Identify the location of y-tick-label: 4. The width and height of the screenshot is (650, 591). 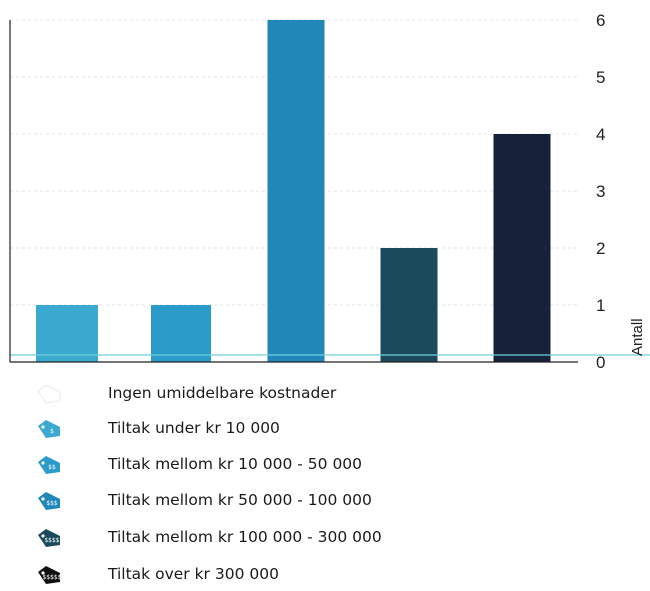
(600, 134).